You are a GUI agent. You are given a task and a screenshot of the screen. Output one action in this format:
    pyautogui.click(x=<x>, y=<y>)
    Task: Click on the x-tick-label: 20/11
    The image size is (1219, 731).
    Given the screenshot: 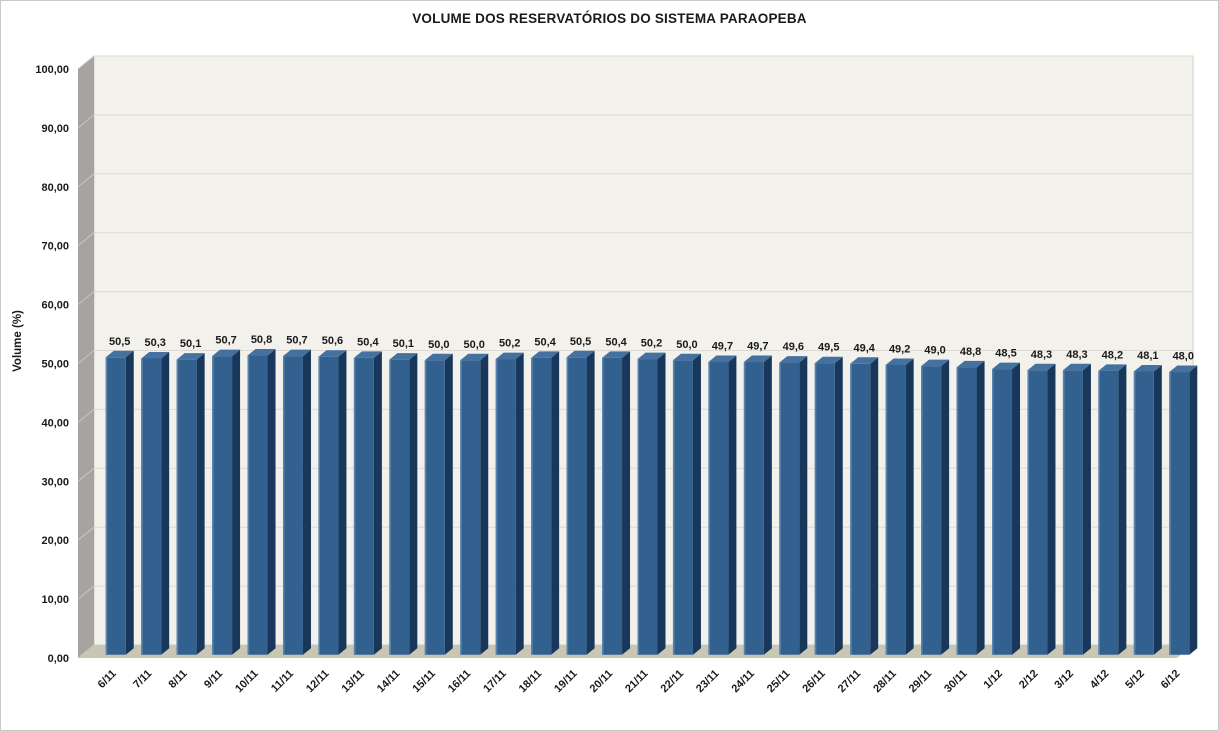 What is the action you would take?
    pyautogui.click(x=602, y=682)
    